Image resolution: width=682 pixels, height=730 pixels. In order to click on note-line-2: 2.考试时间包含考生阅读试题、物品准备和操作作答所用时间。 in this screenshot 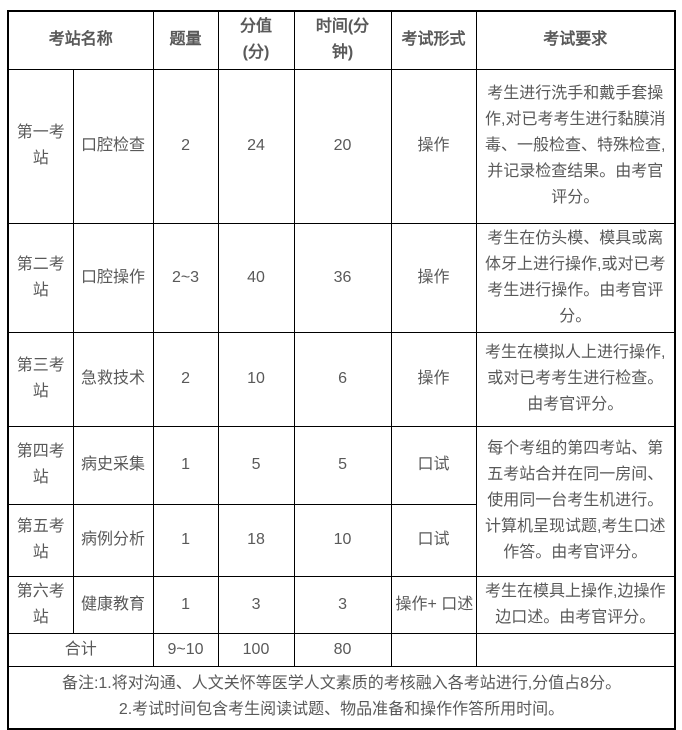, I will do `click(341, 710)`.